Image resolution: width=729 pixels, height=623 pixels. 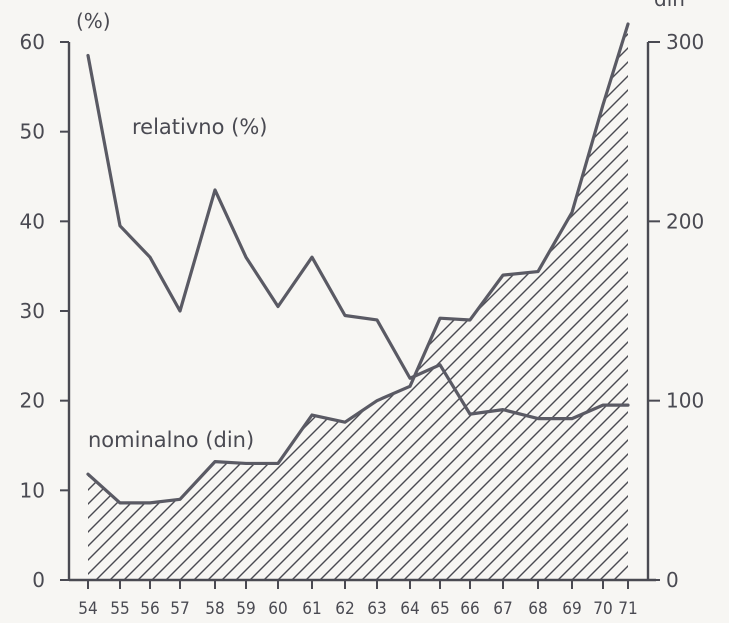 I want to click on x-tick-label: 69, so click(x=571, y=609).